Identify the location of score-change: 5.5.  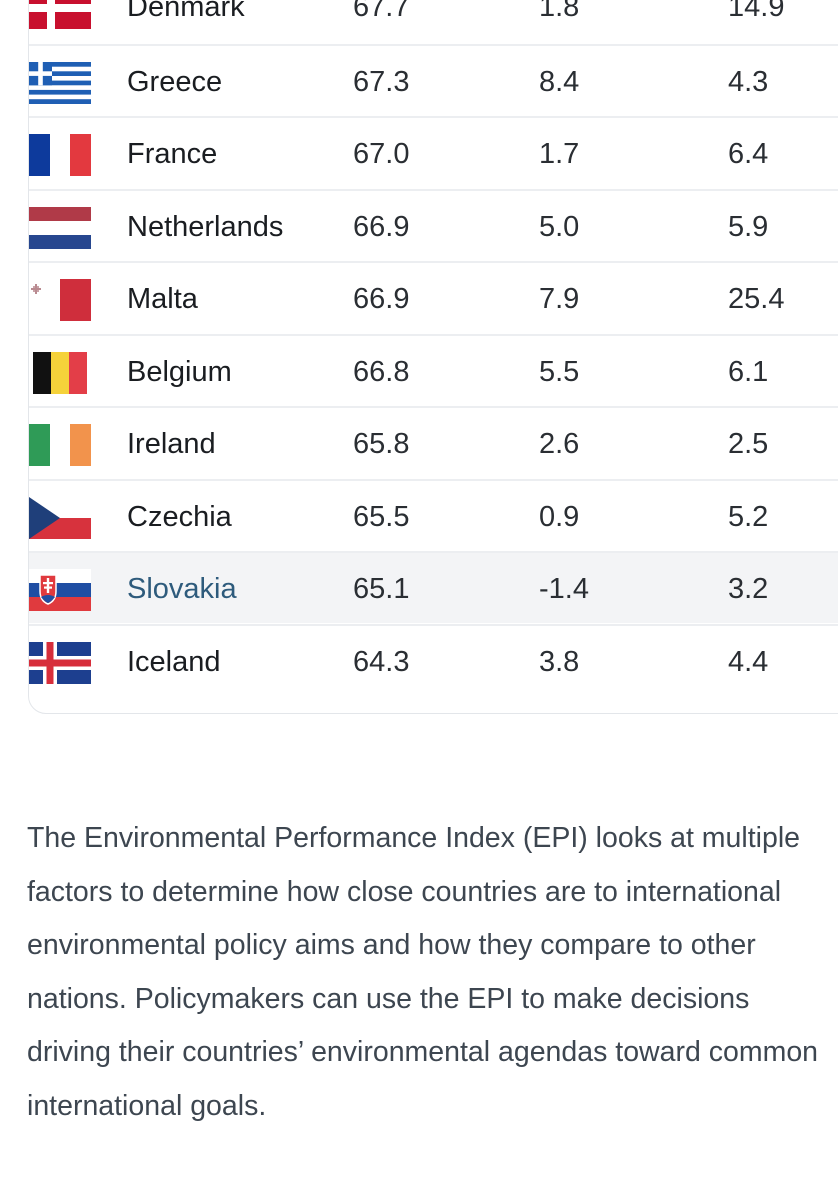
(559, 372).